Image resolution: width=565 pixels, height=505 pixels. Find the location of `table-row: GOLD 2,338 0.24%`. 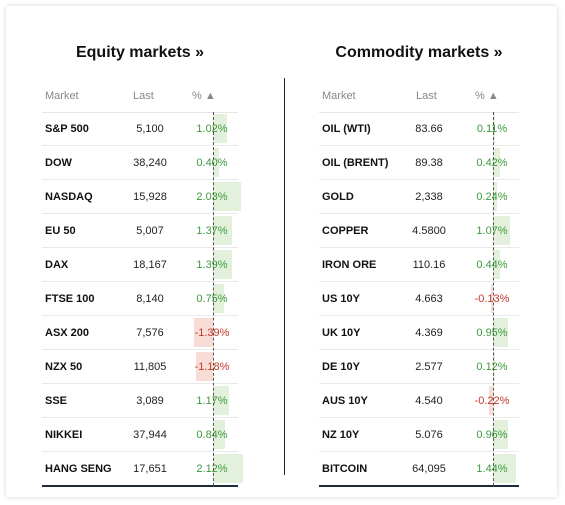

table-row: GOLD 2,338 0.24% is located at coordinates (419, 197).